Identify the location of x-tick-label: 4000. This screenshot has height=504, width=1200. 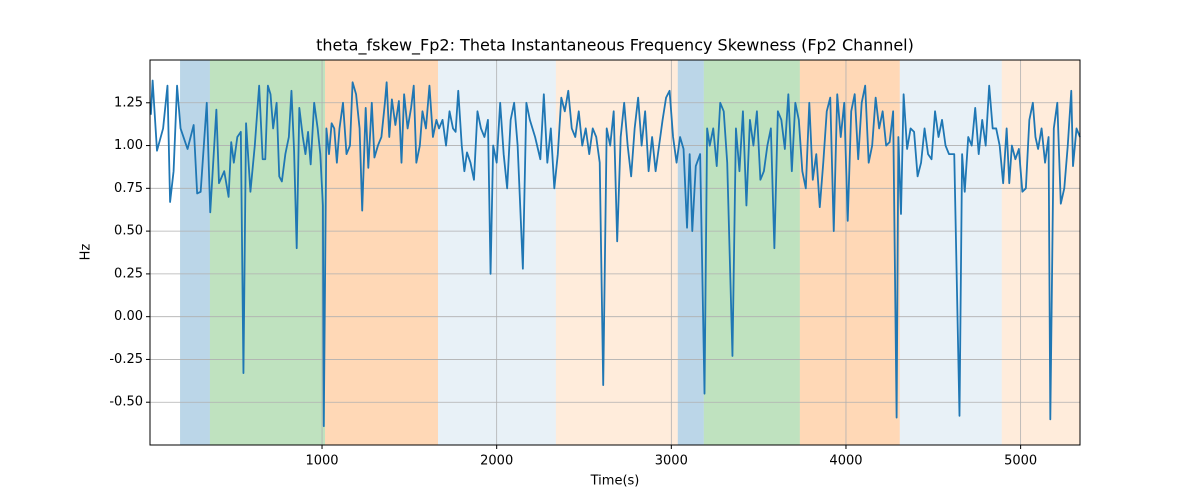
(845, 461).